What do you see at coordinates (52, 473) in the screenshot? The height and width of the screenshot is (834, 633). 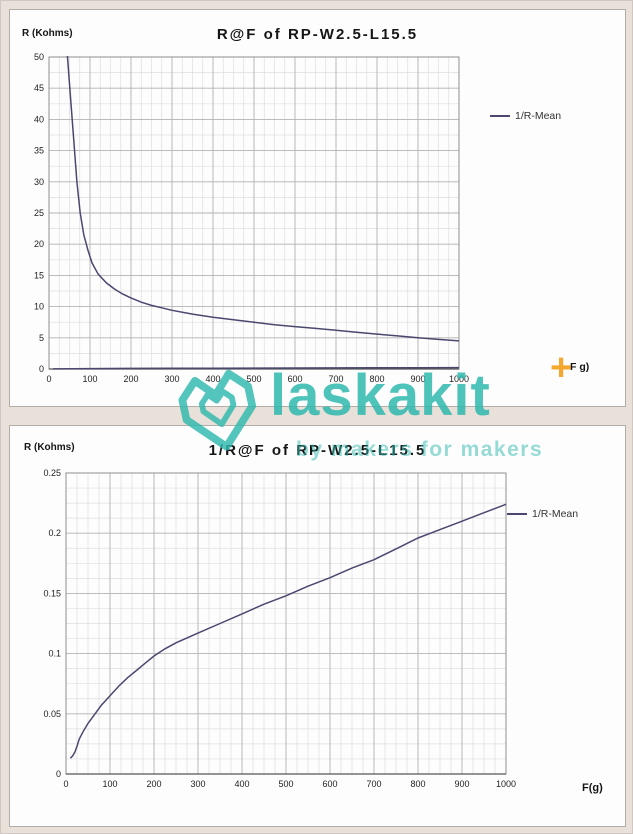 I see `svg-text: 0.25` at bounding box center [52, 473].